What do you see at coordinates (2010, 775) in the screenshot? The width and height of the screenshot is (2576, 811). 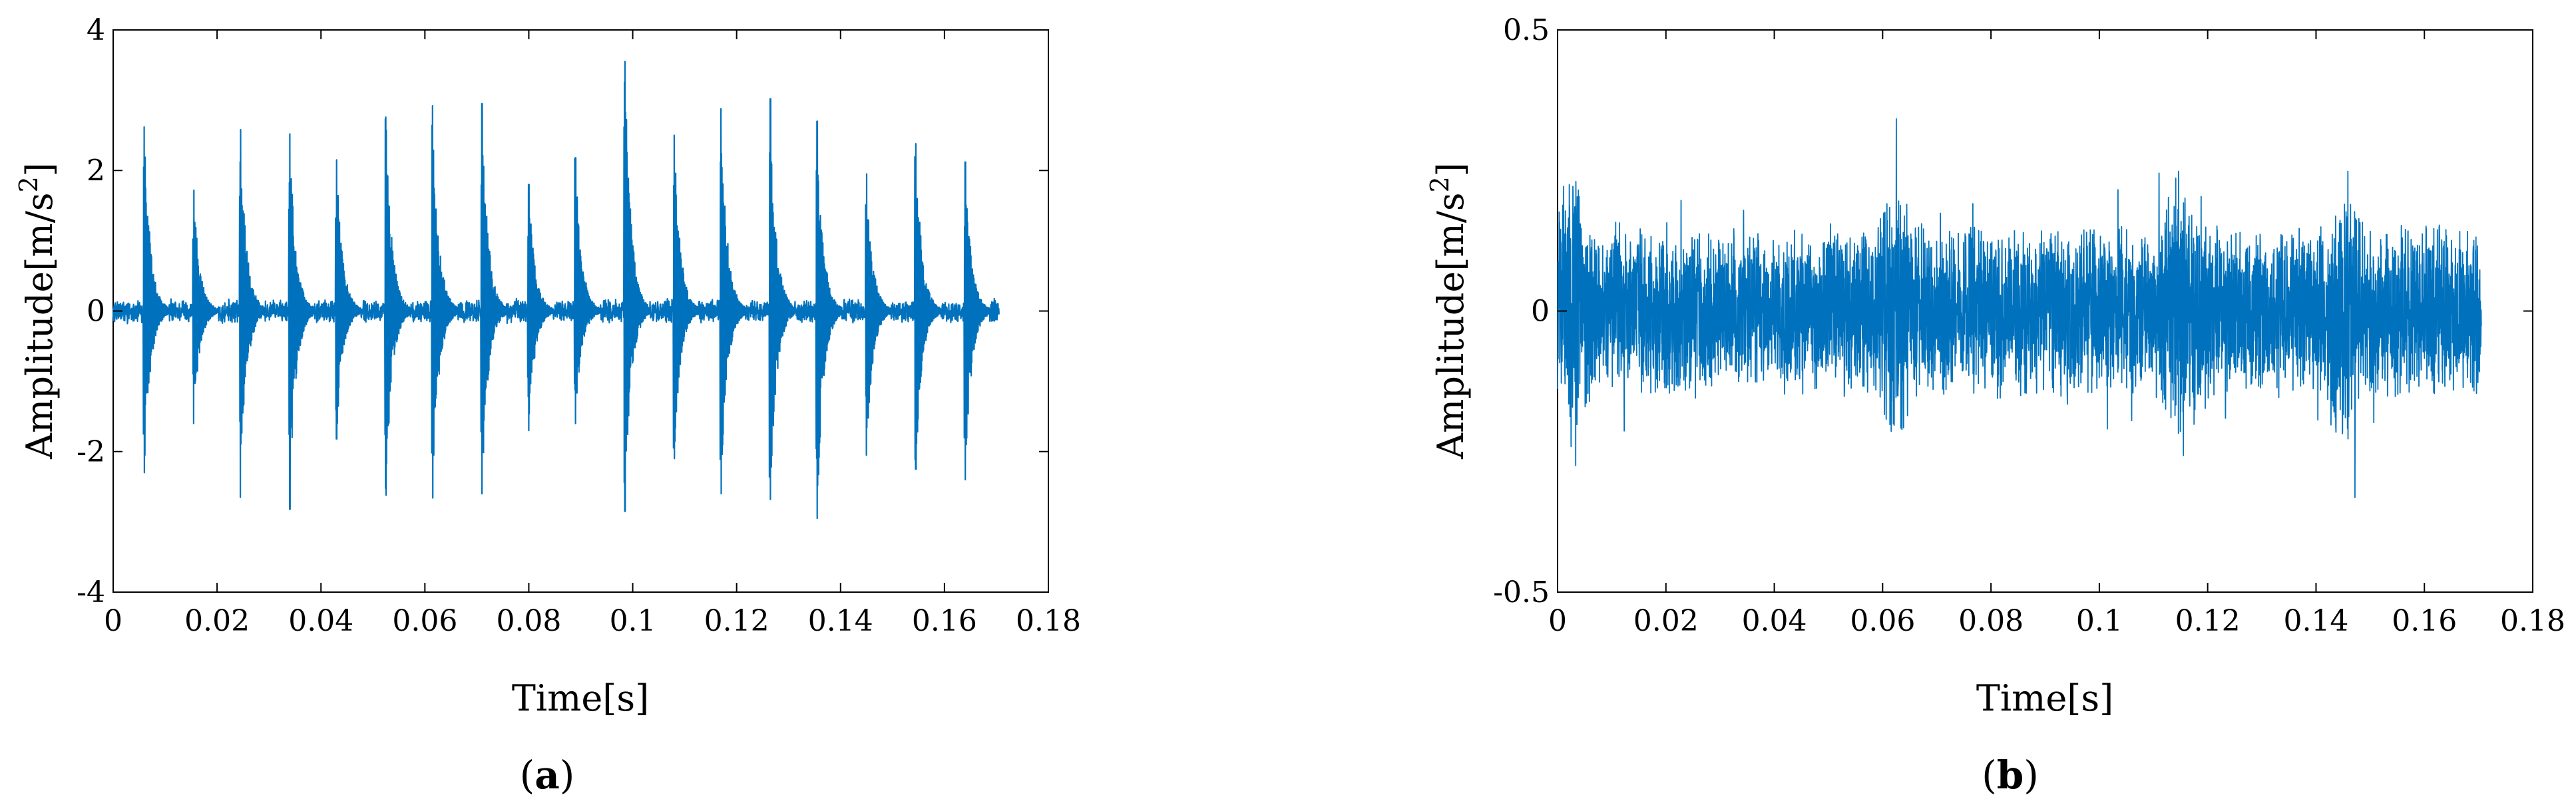 I see `caption-b: (b)` at bounding box center [2010, 775].